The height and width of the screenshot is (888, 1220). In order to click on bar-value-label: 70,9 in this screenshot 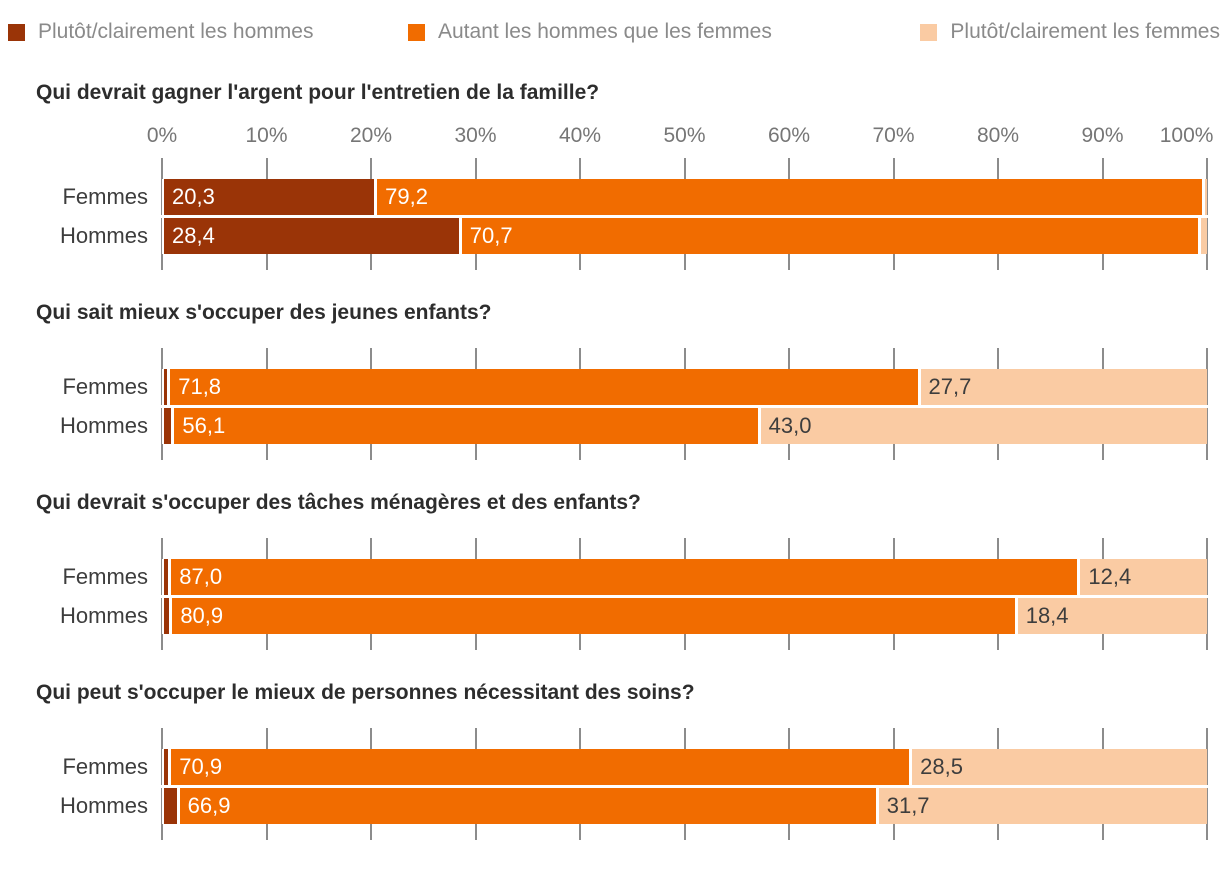, I will do `click(201, 766)`.